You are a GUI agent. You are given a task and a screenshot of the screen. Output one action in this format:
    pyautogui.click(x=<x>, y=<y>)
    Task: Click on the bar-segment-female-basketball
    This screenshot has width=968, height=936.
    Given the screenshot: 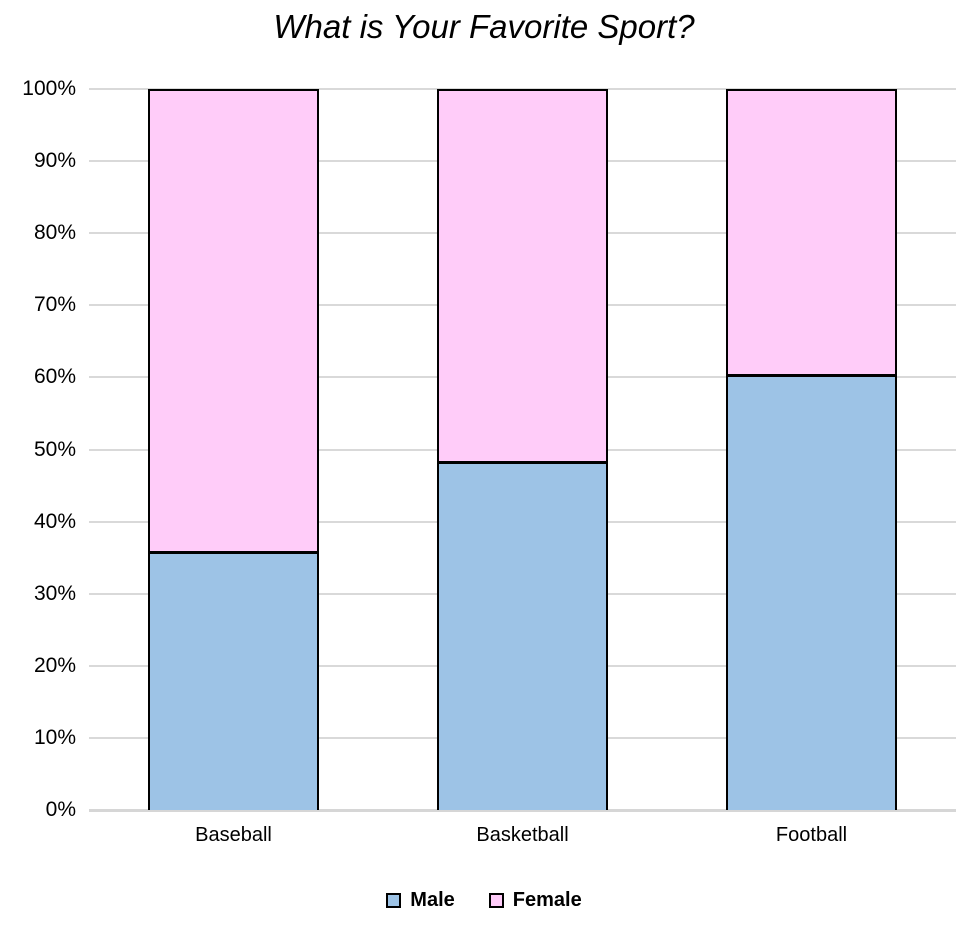 What is the action you would take?
    pyautogui.click(x=522, y=276)
    